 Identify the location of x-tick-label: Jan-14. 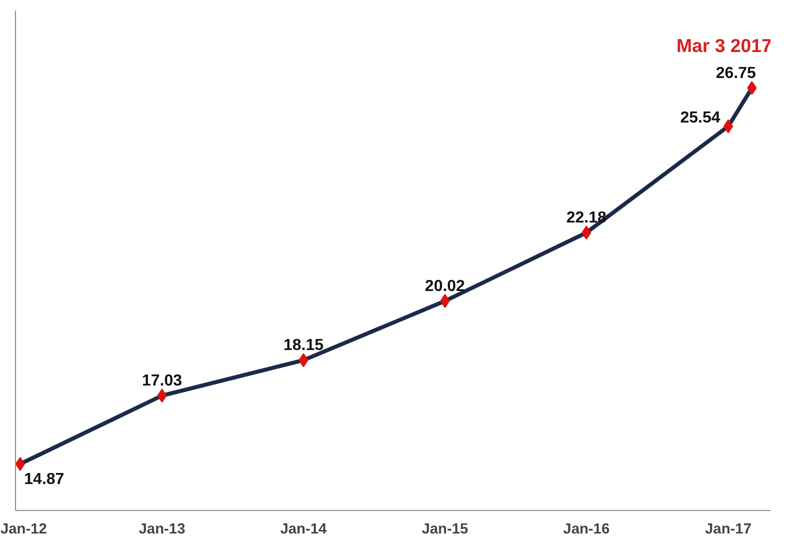
(304, 530).